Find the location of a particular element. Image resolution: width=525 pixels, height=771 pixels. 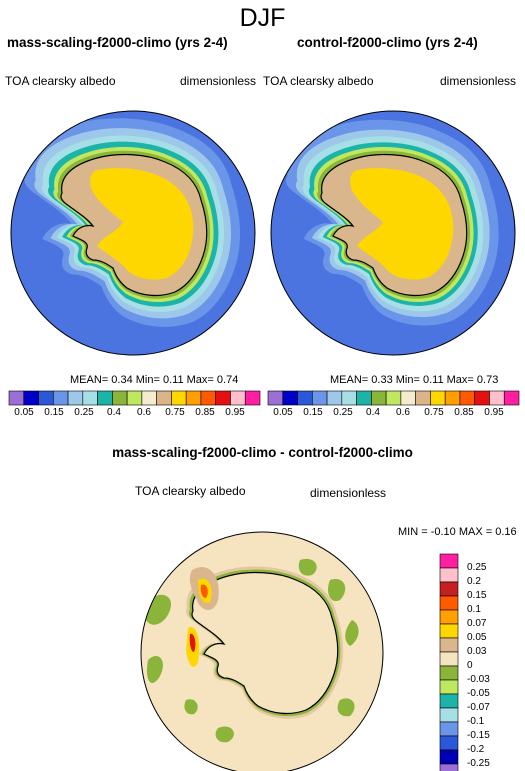

level-label: 0.05 is located at coordinates (477, 637).